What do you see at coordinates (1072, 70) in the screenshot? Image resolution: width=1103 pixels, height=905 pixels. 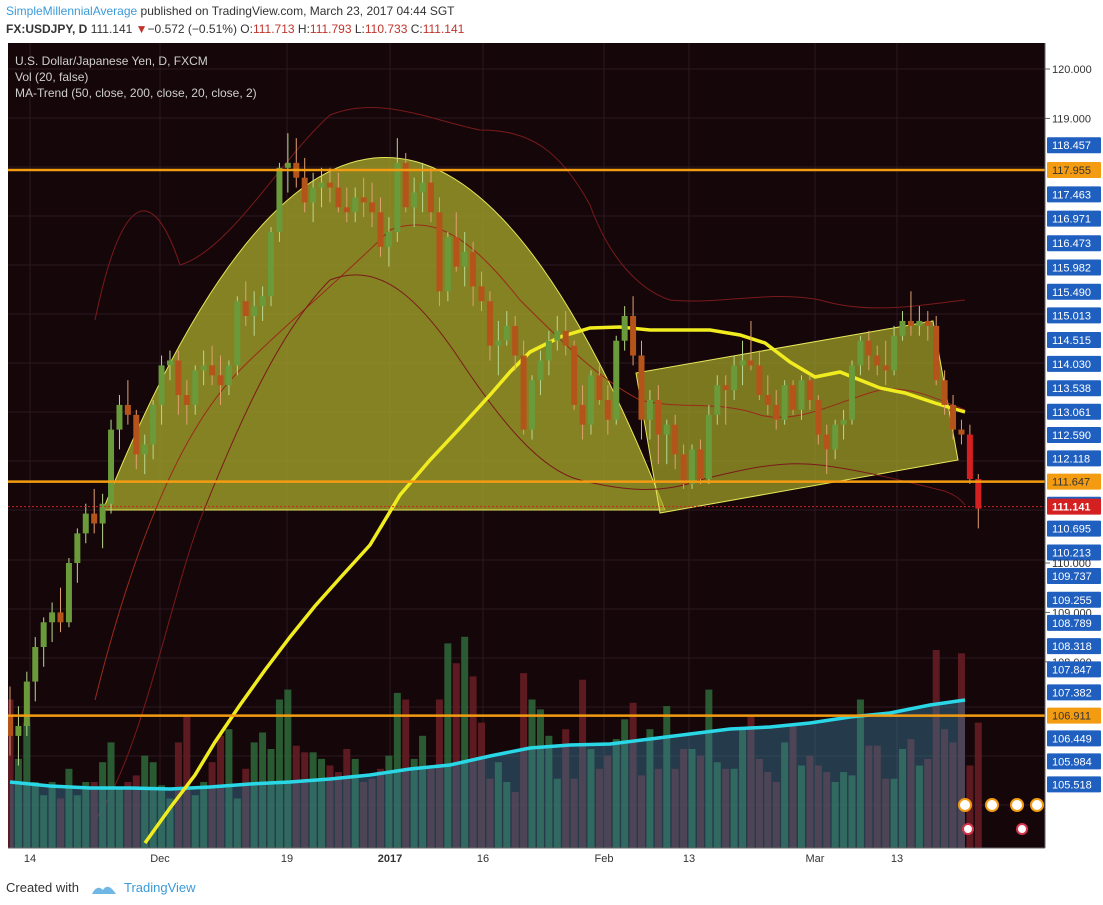 I see `price-tick-label: 120.000` at bounding box center [1072, 70].